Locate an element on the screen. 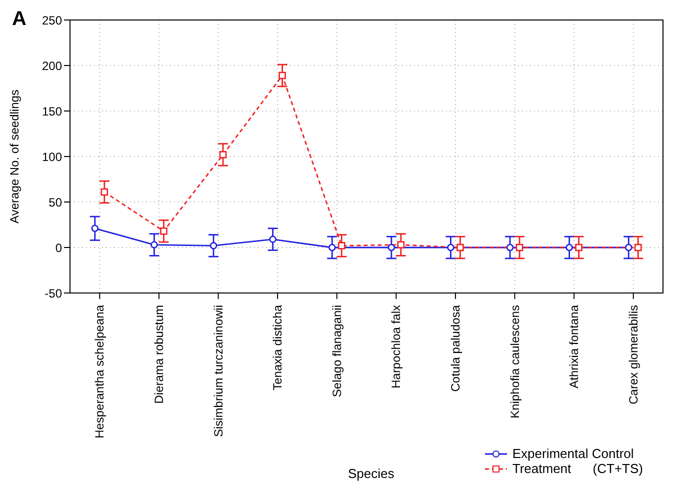 This screenshot has height=492, width=681. y-tick-label: 0 is located at coordinates (58, 247).